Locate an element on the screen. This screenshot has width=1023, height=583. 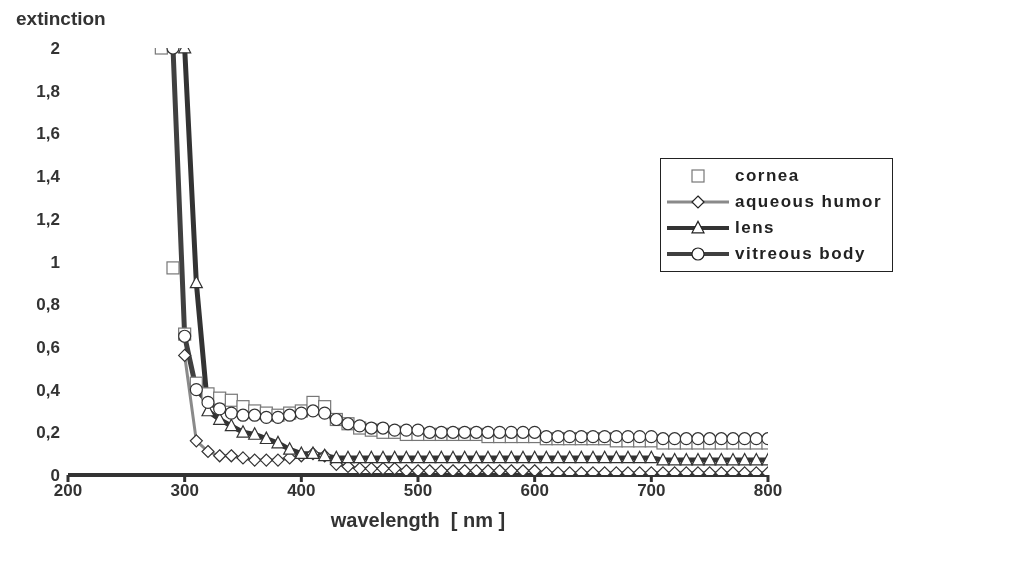
y-tick-label: 0,8 is located at coordinates (48, 305).